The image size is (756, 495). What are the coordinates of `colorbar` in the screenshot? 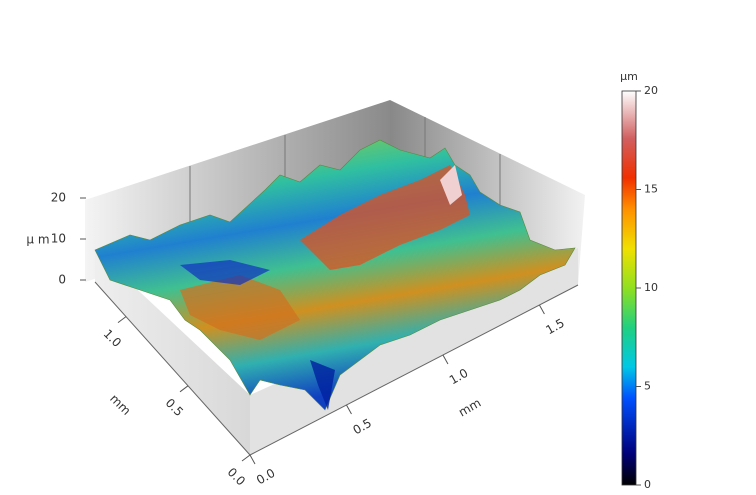 It's located at (629, 288).